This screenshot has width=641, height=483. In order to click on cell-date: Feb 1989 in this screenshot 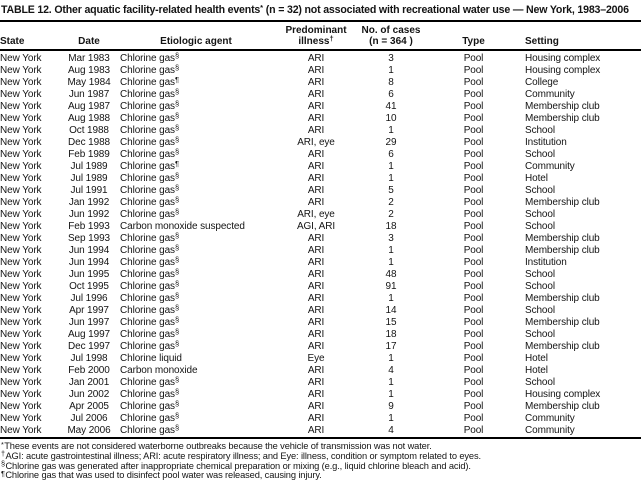, I will do `click(89, 154)`.